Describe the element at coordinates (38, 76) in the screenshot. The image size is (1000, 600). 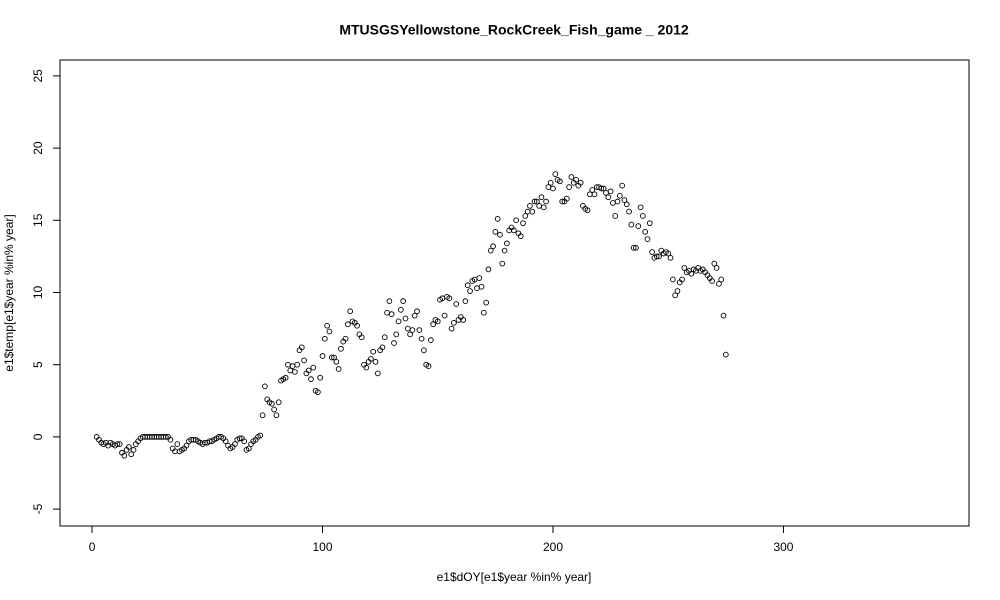
I see `y-tick-label: 25` at that location.